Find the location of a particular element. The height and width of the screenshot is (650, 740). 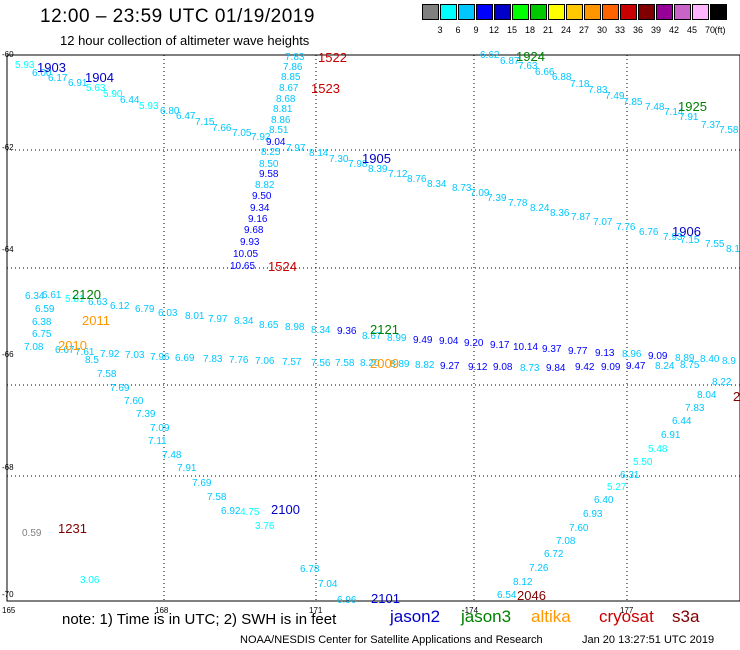

wave-height-value: 6.80 is located at coordinates (170, 111).